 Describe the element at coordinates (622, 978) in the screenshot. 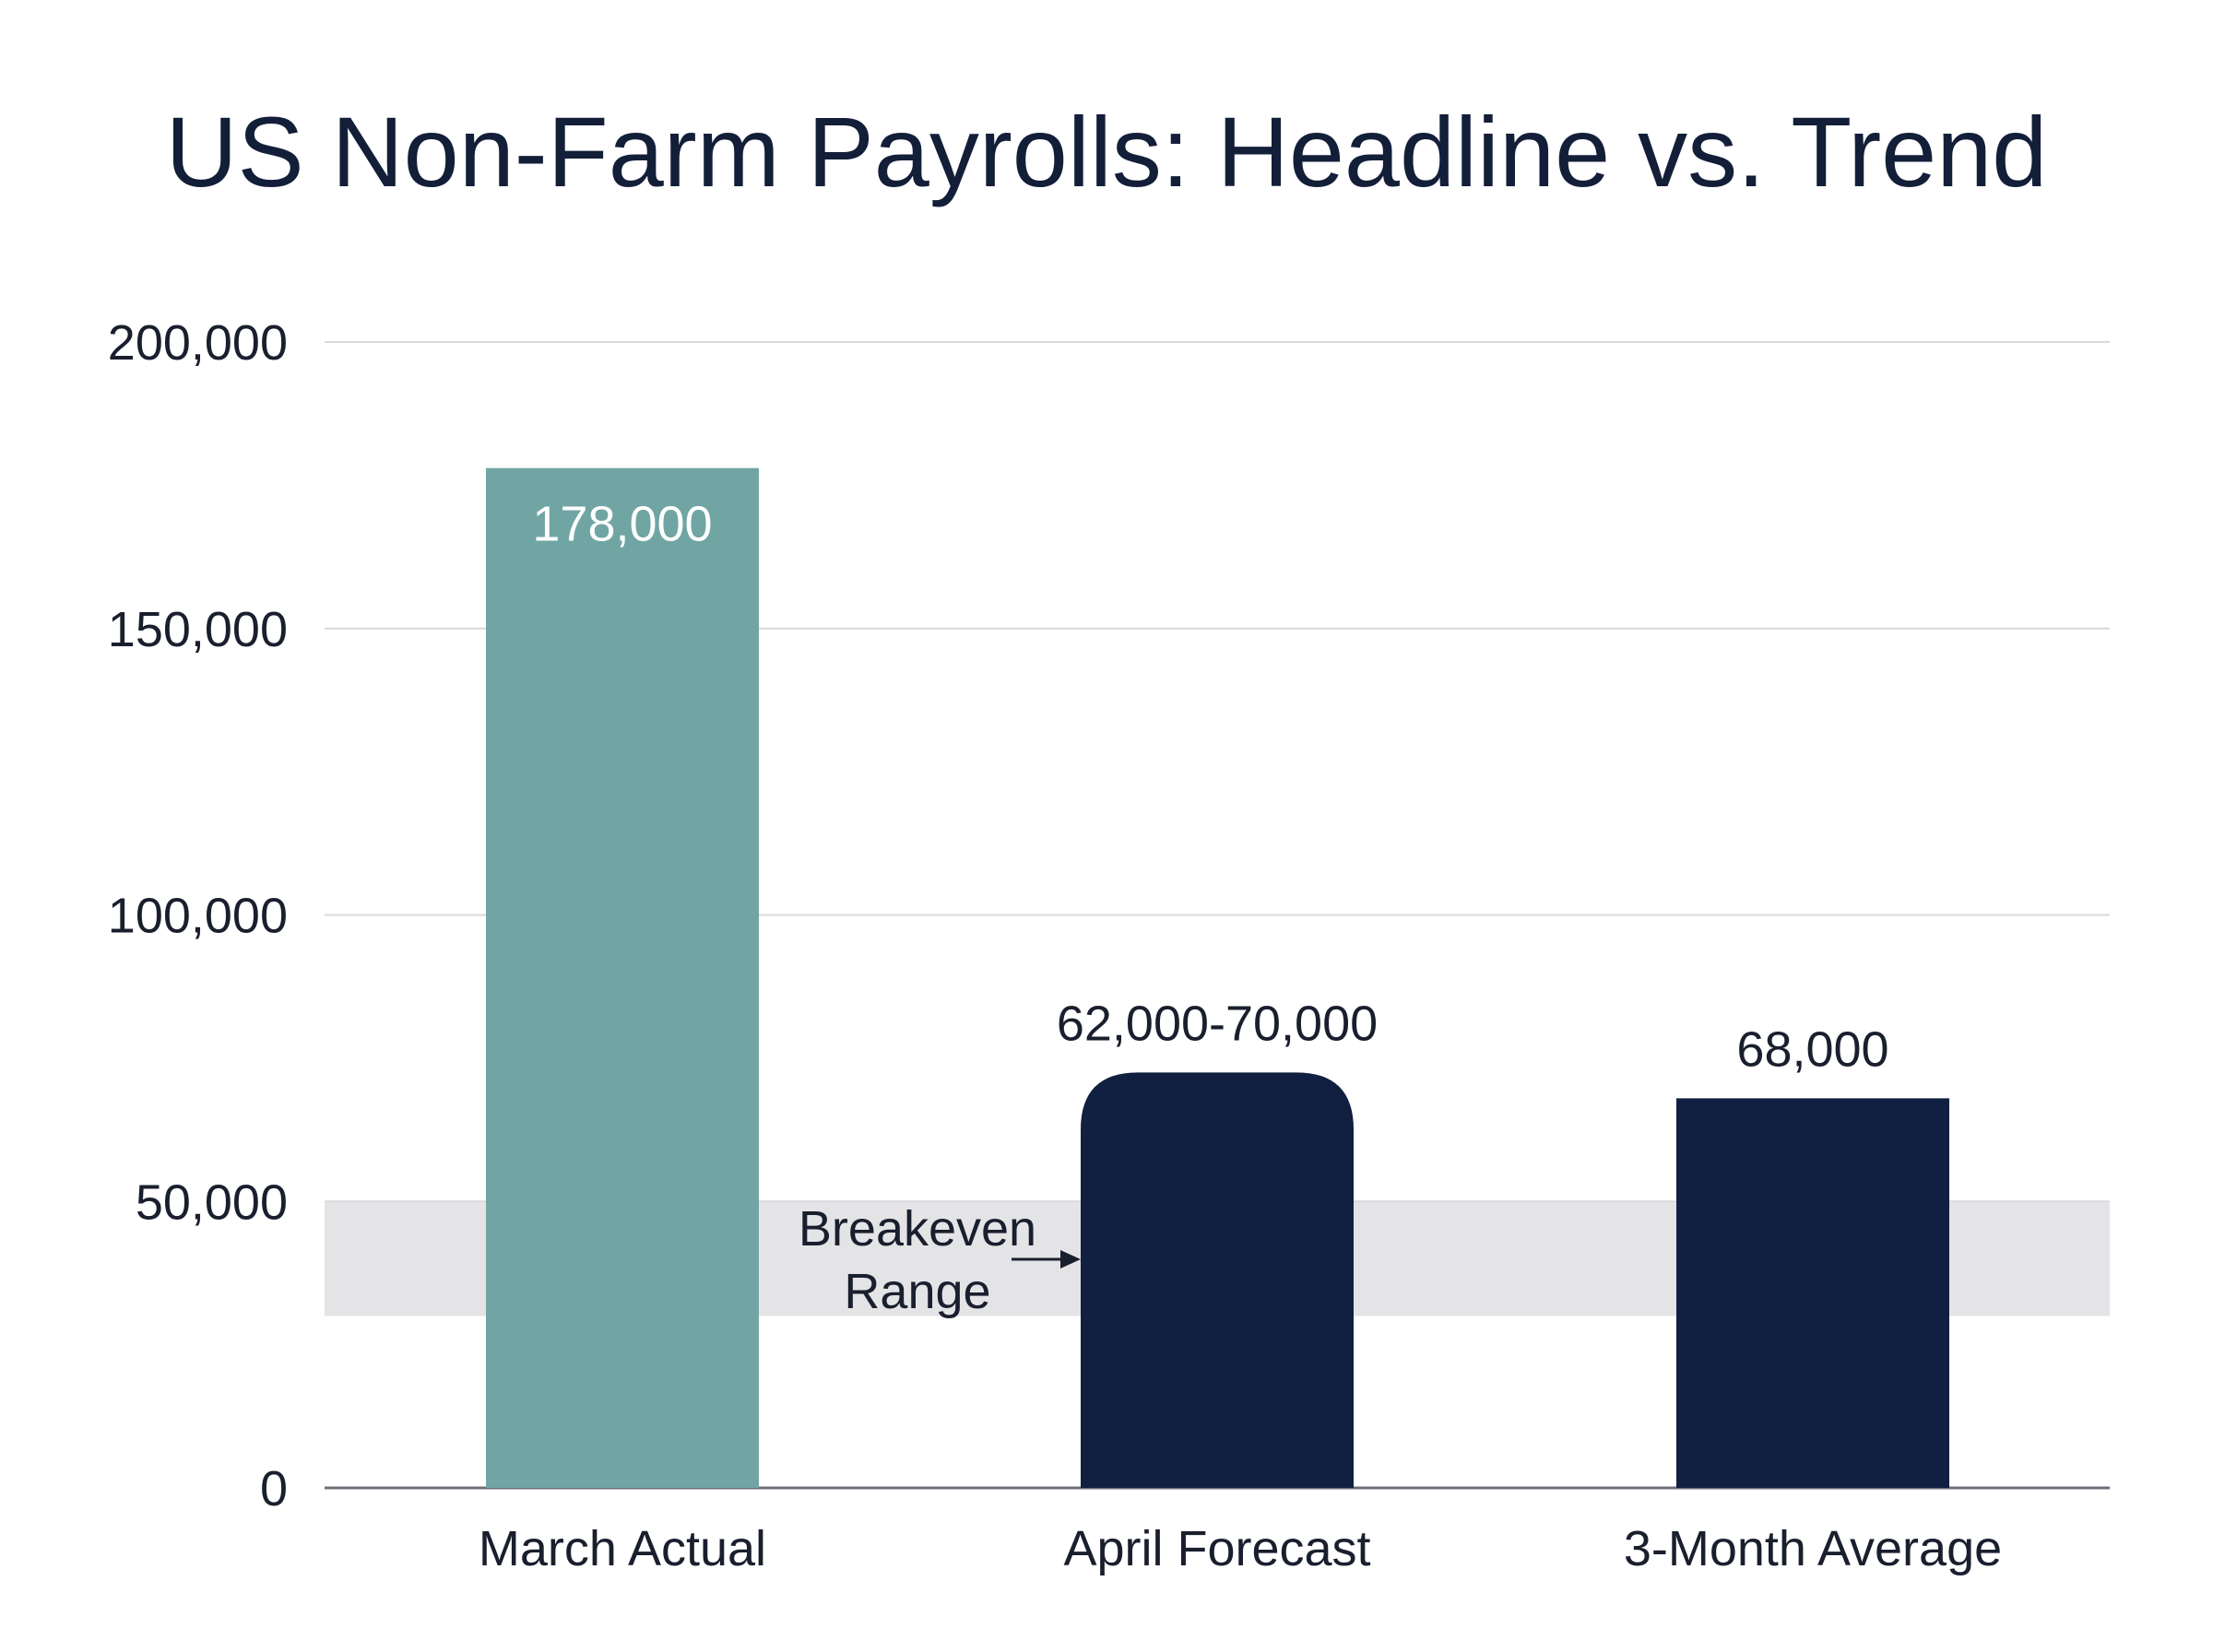

I see `bar-march-actual` at that location.